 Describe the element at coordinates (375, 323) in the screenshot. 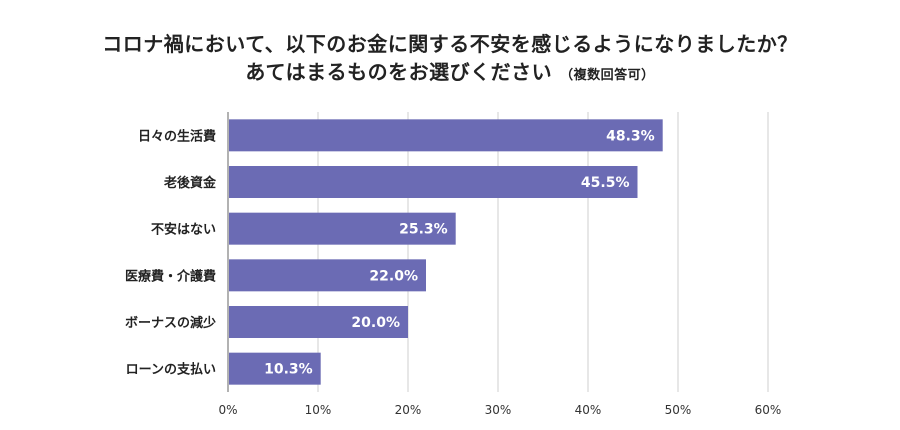

I see `value-label: 20.0%` at that location.